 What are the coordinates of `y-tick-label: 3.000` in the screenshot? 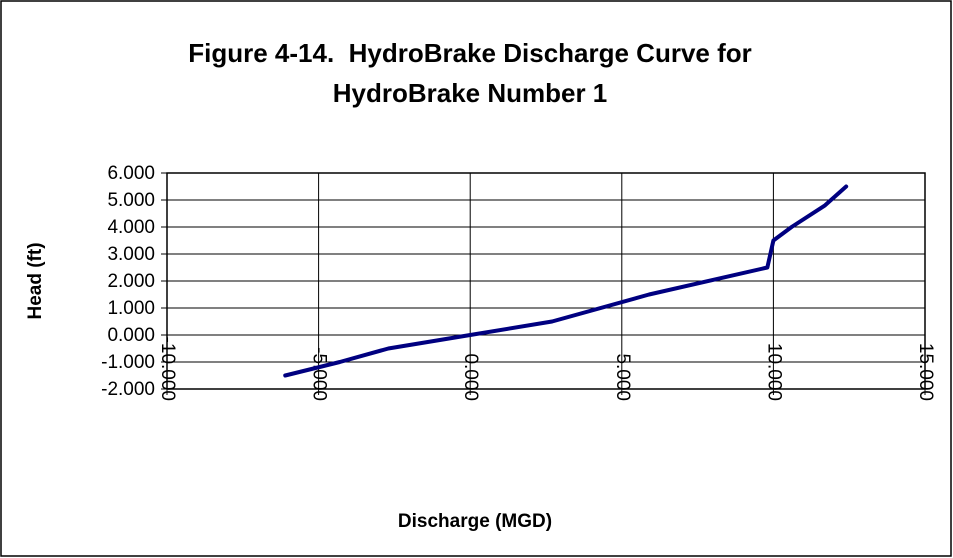 It's located at (131, 254).